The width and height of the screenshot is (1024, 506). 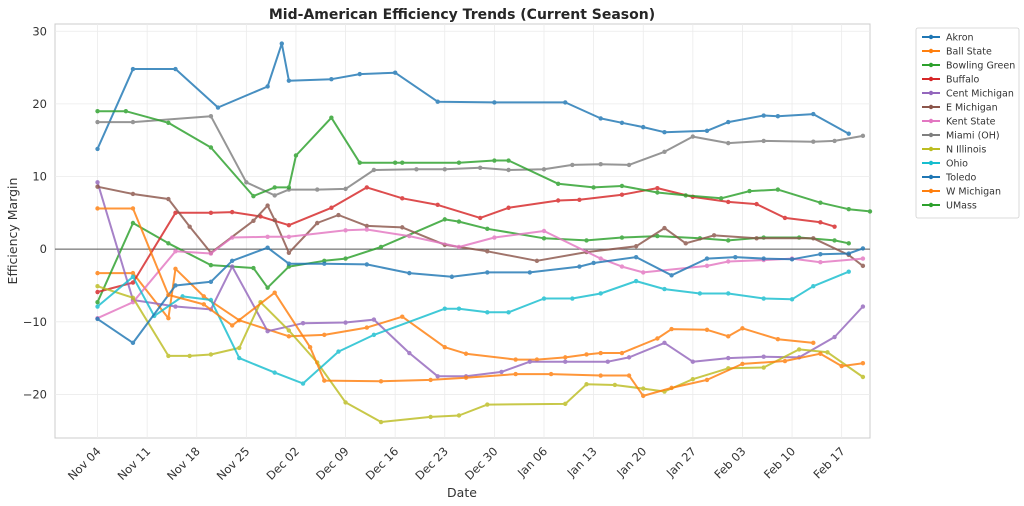 What do you see at coordinates (43, 249) in the screenshot?
I see `y-tick-label: 0` at bounding box center [43, 249].